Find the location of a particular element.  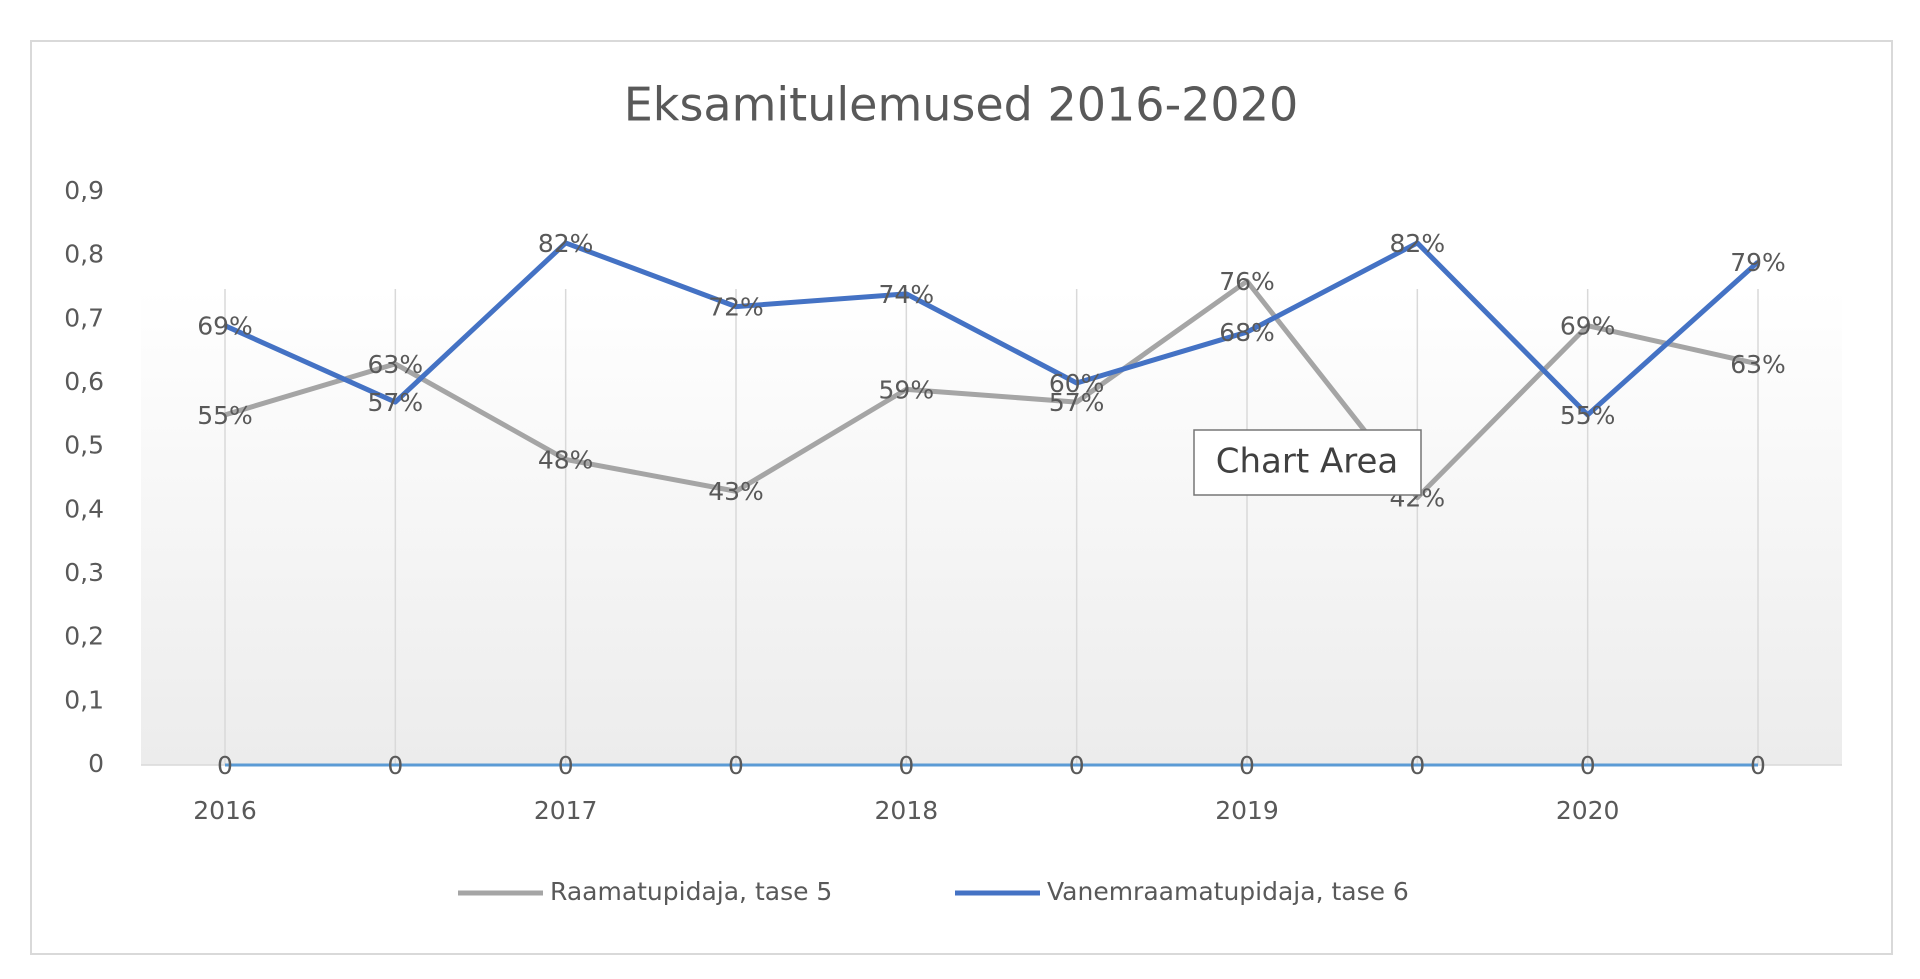

y-tick-label: 0,3 is located at coordinates (84, 572).